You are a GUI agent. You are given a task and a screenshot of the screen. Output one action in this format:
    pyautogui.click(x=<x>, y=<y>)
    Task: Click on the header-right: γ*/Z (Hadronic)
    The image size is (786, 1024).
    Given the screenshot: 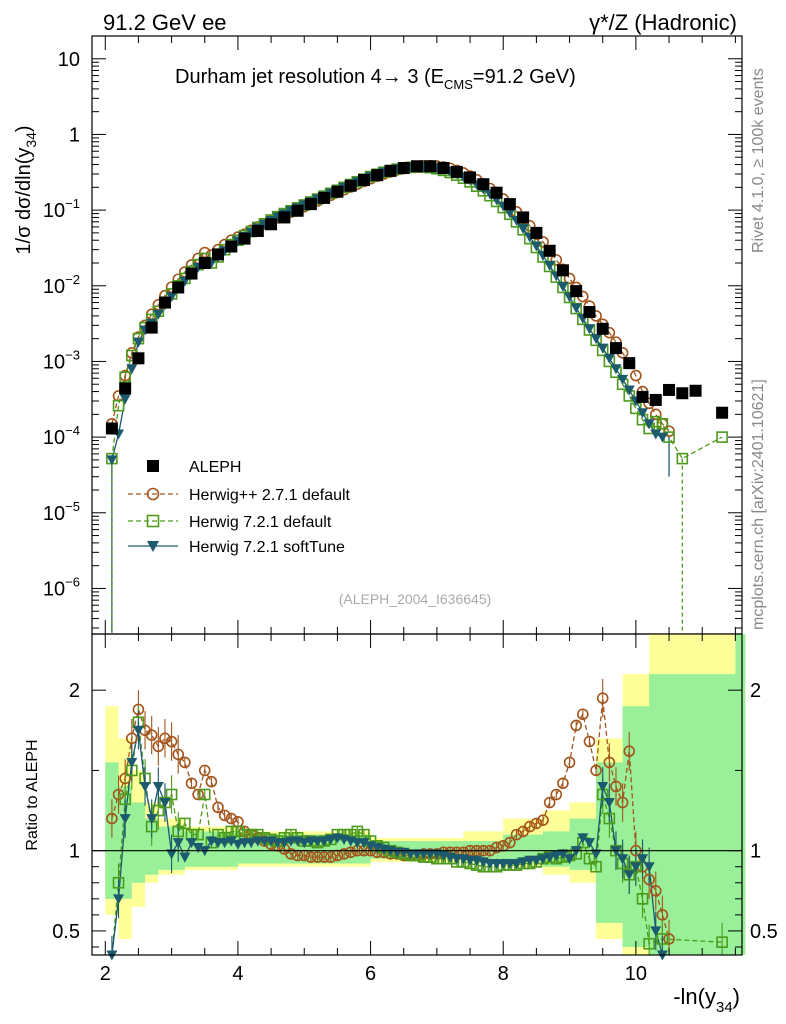 What is the action you would take?
    pyautogui.click(x=663, y=22)
    